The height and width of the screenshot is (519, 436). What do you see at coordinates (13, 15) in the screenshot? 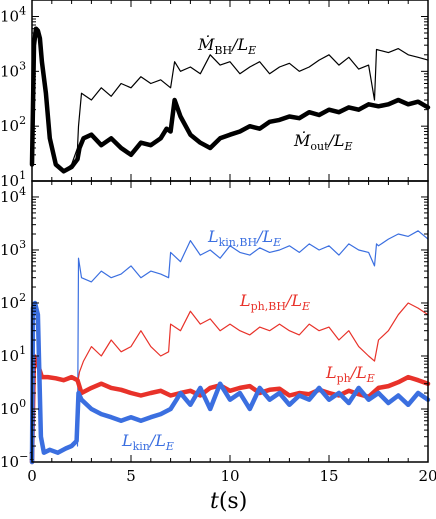
I see `top-y-tick-label: 10⁴` at bounding box center [13, 15].